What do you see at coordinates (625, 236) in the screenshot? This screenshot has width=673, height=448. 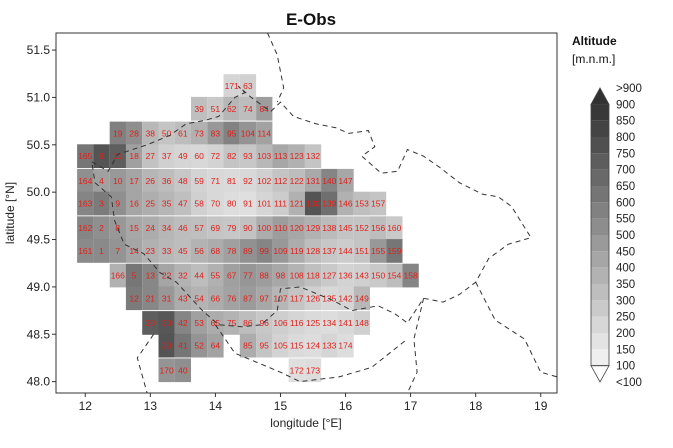 I see `legend-tick-label: 500` at bounding box center [625, 236].